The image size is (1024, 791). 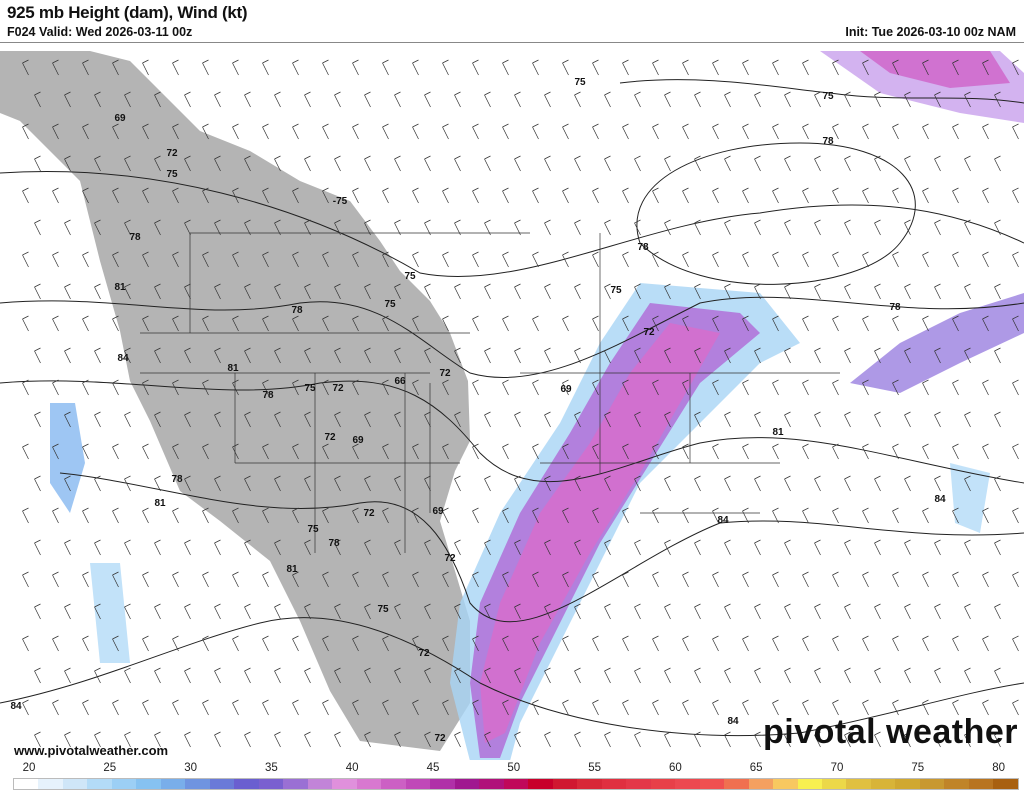 I want to click on contour-label: 72, so click(x=450, y=558).